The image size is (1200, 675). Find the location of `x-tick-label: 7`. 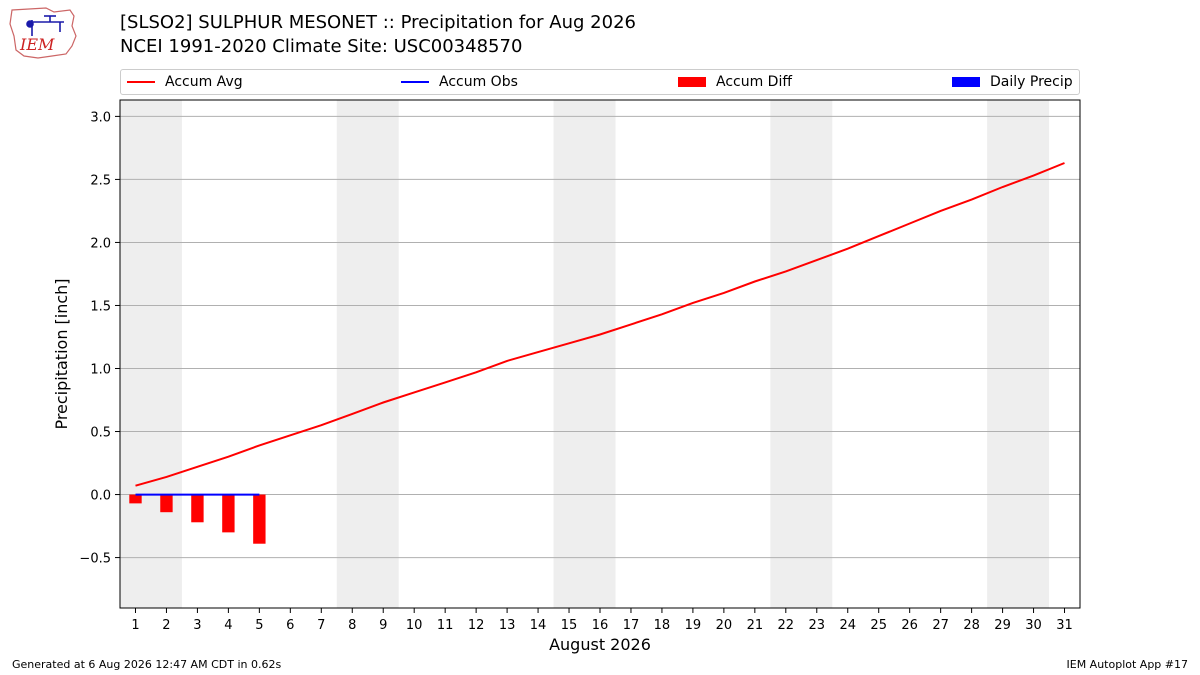

x-tick-label: 7 is located at coordinates (321, 625).